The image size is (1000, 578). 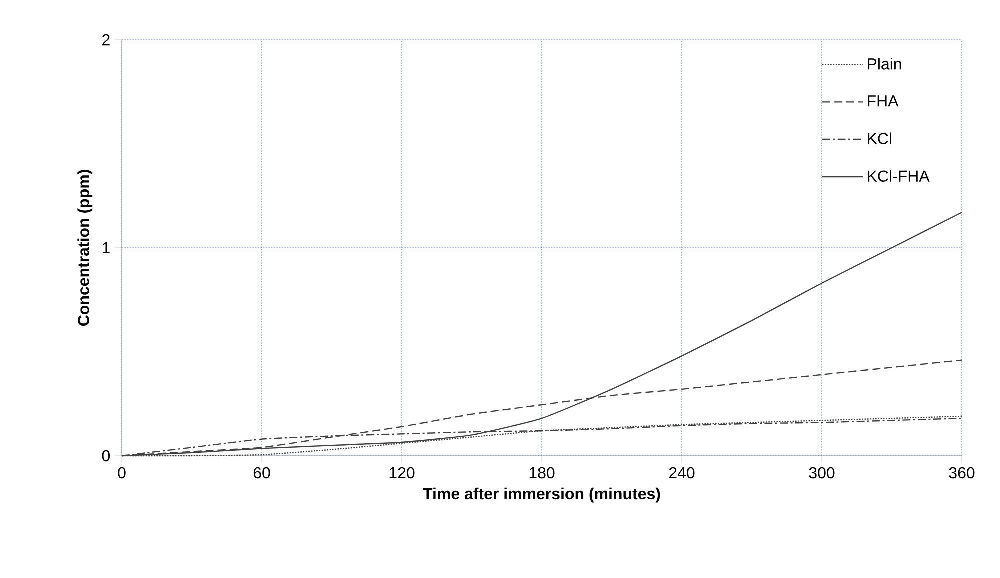 I want to click on legend-label: FHA, so click(x=883, y=101).